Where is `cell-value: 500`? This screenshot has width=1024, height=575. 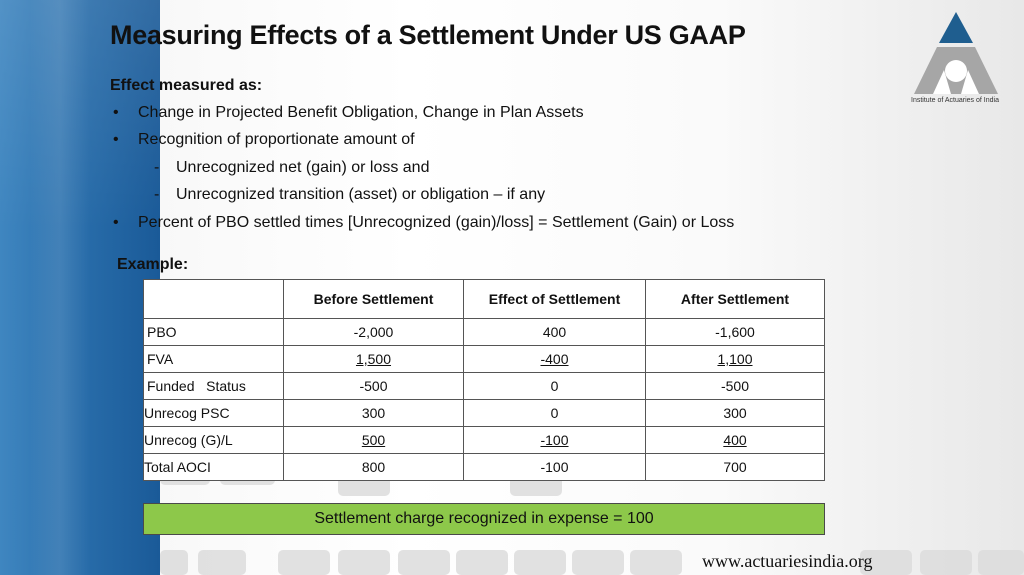 cell-value: 500 is located at coordinates (373, 440).